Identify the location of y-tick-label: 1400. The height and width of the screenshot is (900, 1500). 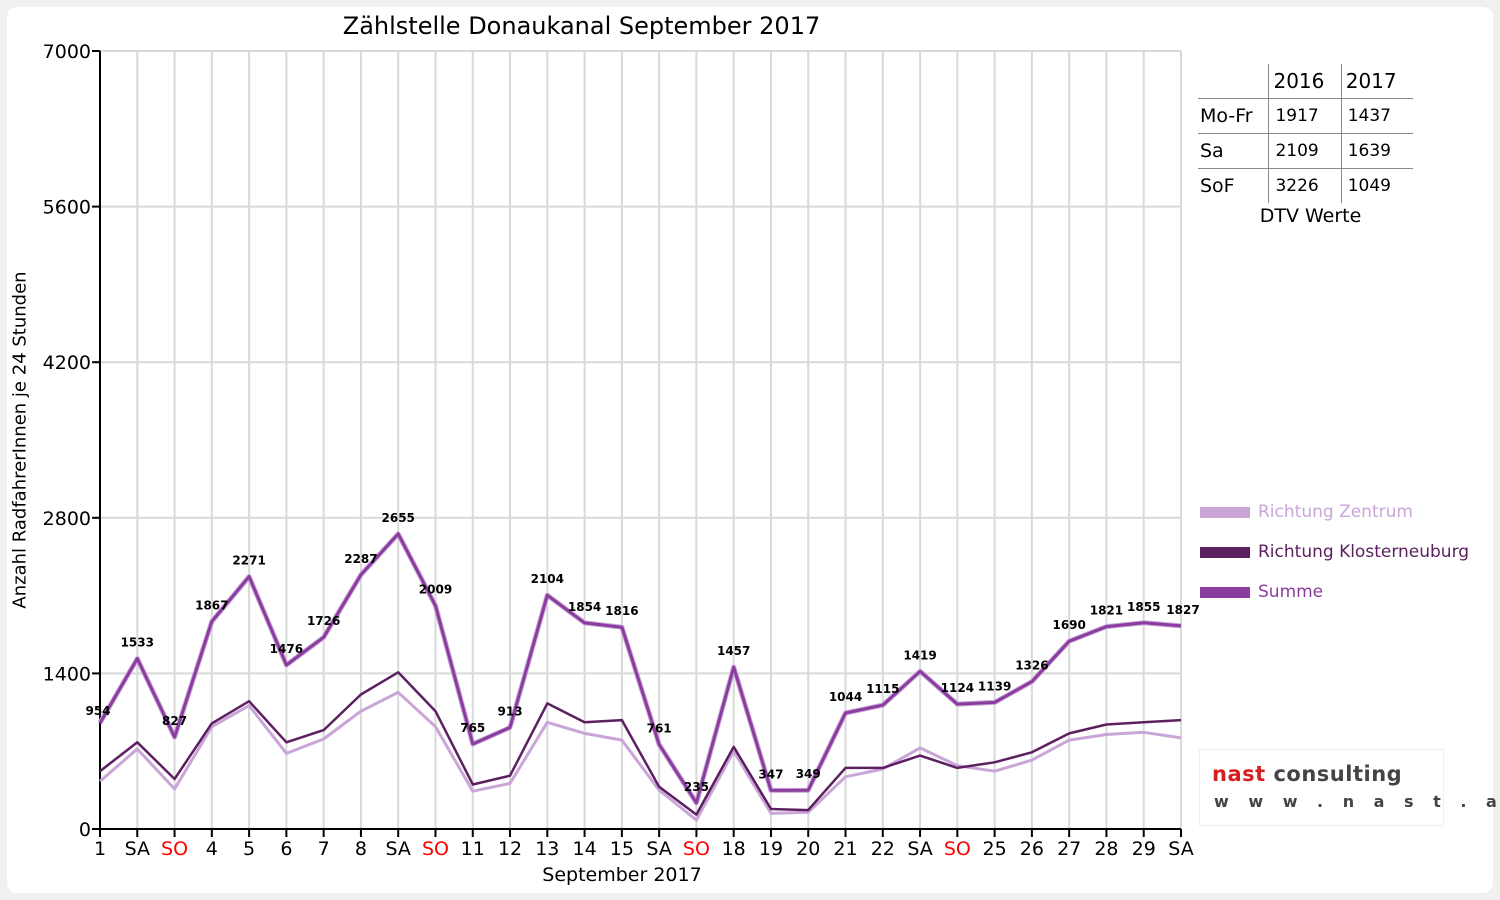
(67, 674).